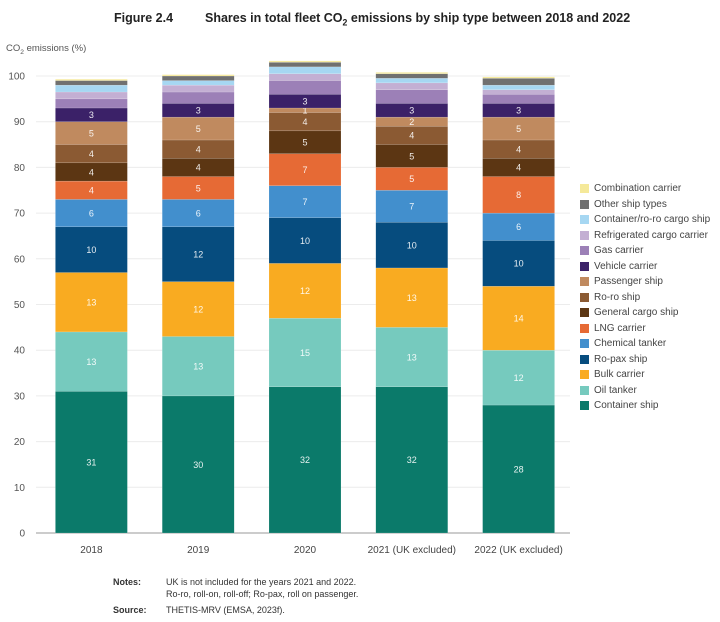 This screenshot has width=720, height=622. What do you see at coordinates (55, 48) in the screenshot?
I see `y-label-post: emissions (%)` at bounding box center [55, 48].